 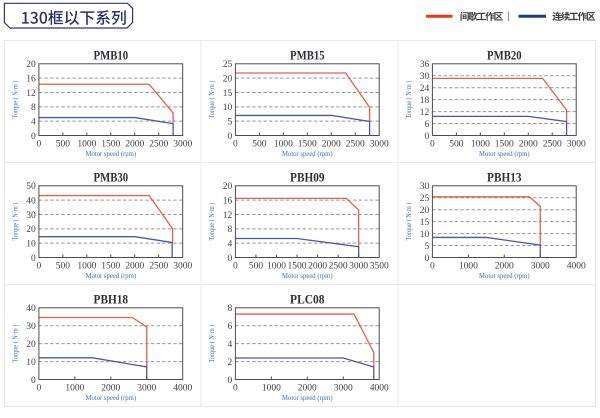 I want to click on svg-text: 50, so click(x=31, y=187).